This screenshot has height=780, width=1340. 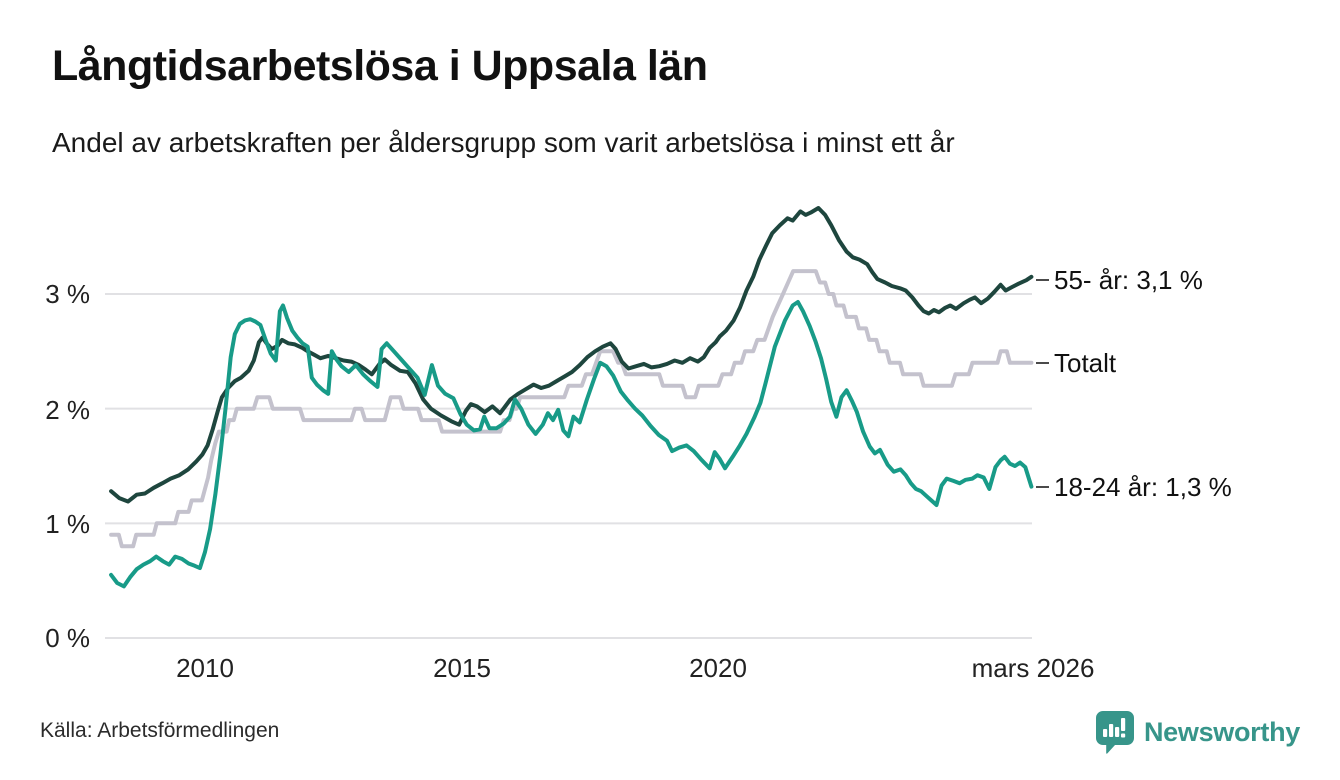 What do you see at coordinates (1128, 280) in the screenshot?
I see `series-label-55-text: 55- år: 3,1 %` at bounding box center [1128, 280].